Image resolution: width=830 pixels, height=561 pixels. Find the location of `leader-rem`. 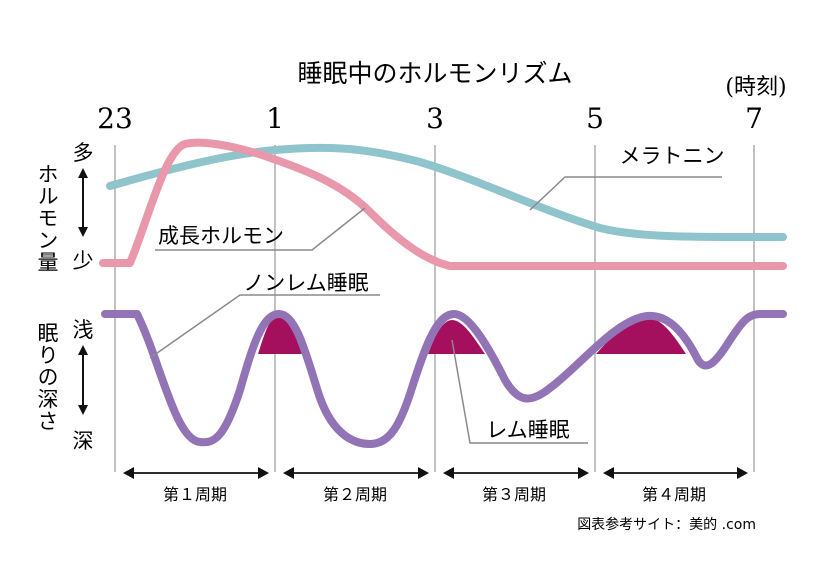

leader-rem is located at coordinates (519, 391).